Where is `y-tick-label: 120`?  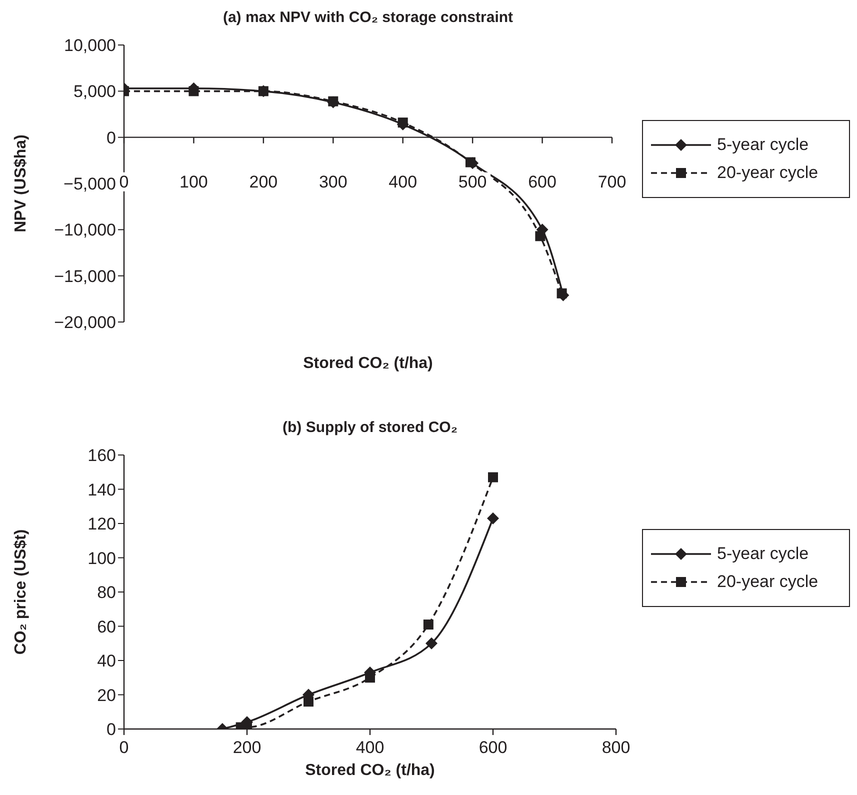 y-tick-label: 120 is located at coordinates (102, 524).